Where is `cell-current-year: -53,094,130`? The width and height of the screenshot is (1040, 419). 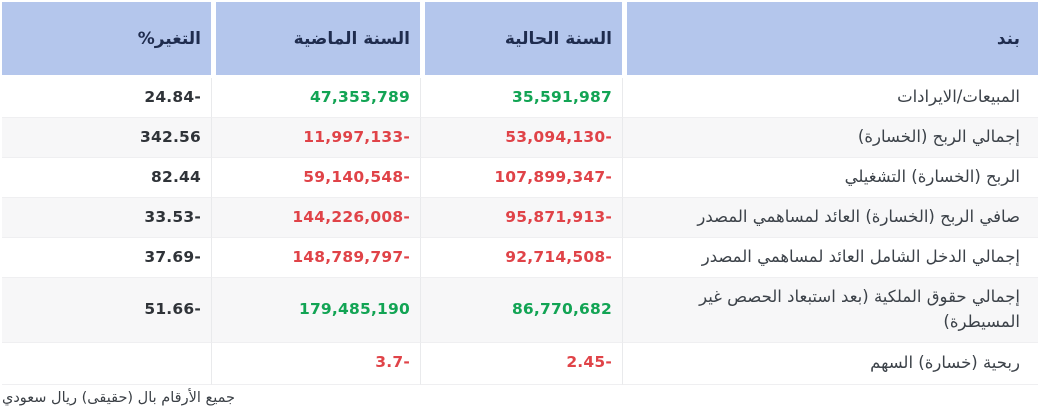 cell-current-year: -53,094,130 is located at coordinates (521, 138).